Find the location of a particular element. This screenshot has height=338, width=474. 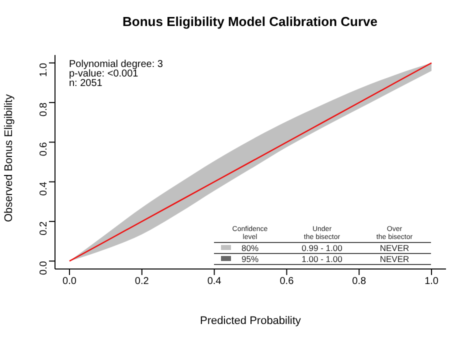

x-axis-title: Predicted Probability is located at coordinates (251, 321).